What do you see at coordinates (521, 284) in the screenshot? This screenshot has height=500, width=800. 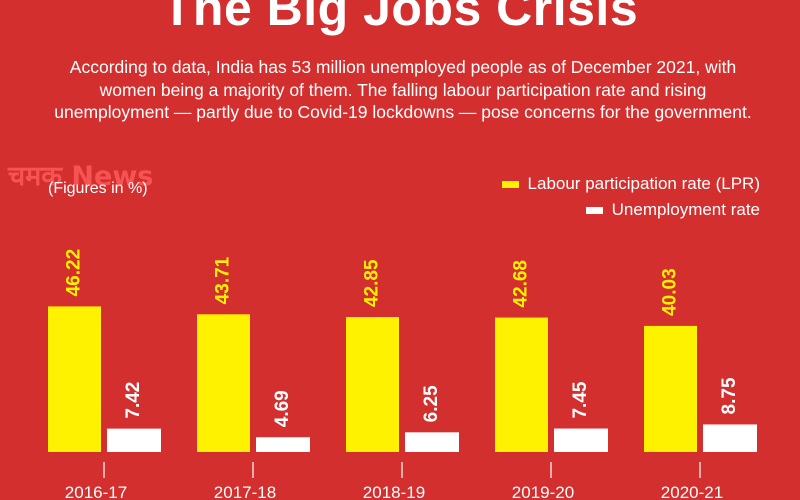 I see `value-label-lpr-2019-20: 42.68` at bounding box center [521, 284].